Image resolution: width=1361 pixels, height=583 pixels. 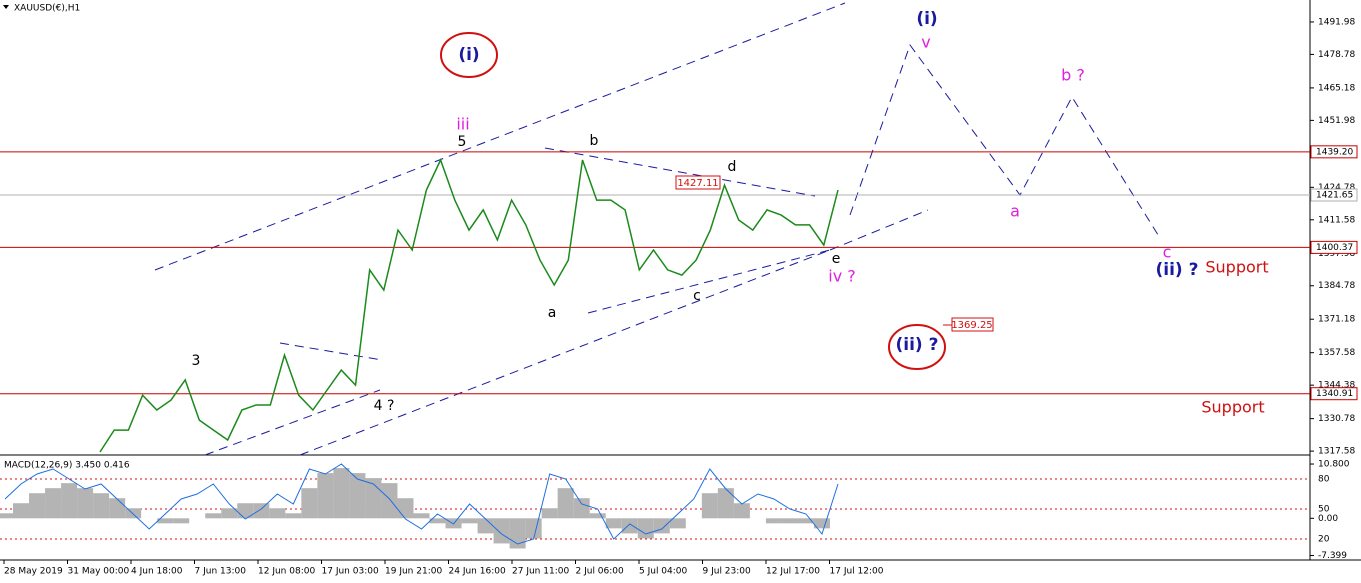 I want to click on y-tick-label: 1371.18, so click(x=1336, y=320).